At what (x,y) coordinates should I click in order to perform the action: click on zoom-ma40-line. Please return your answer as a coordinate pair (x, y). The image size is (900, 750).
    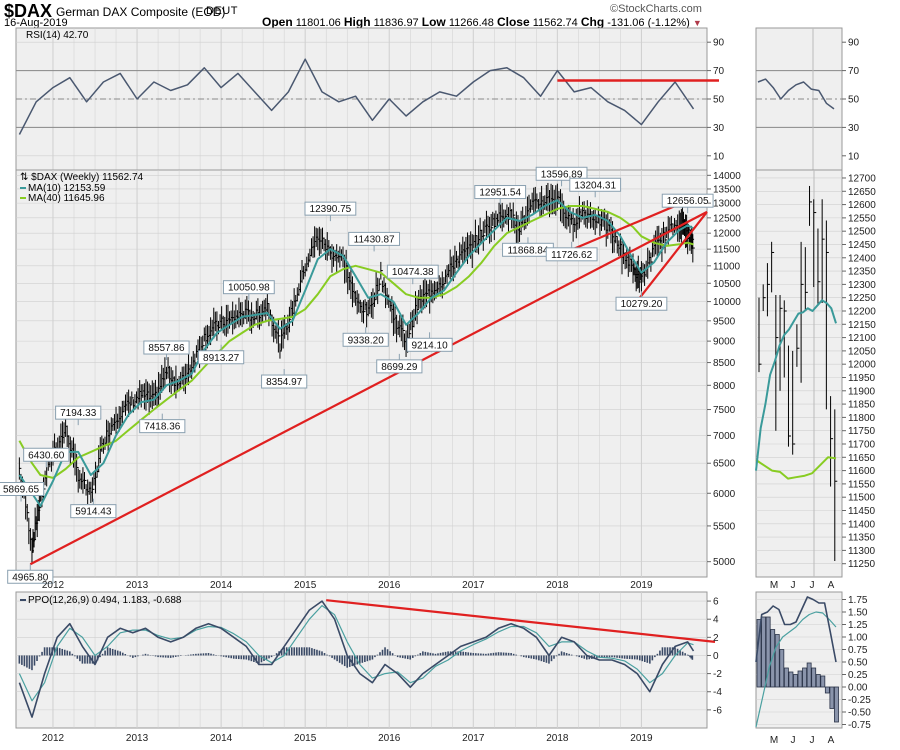
    Looking at the image, I should click on (796, 468).